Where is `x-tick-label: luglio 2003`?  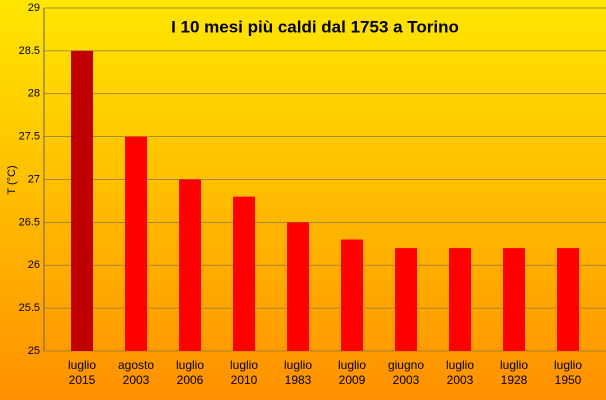 x-tick-label: luglio 2003 is located at coordinates (460, 372).